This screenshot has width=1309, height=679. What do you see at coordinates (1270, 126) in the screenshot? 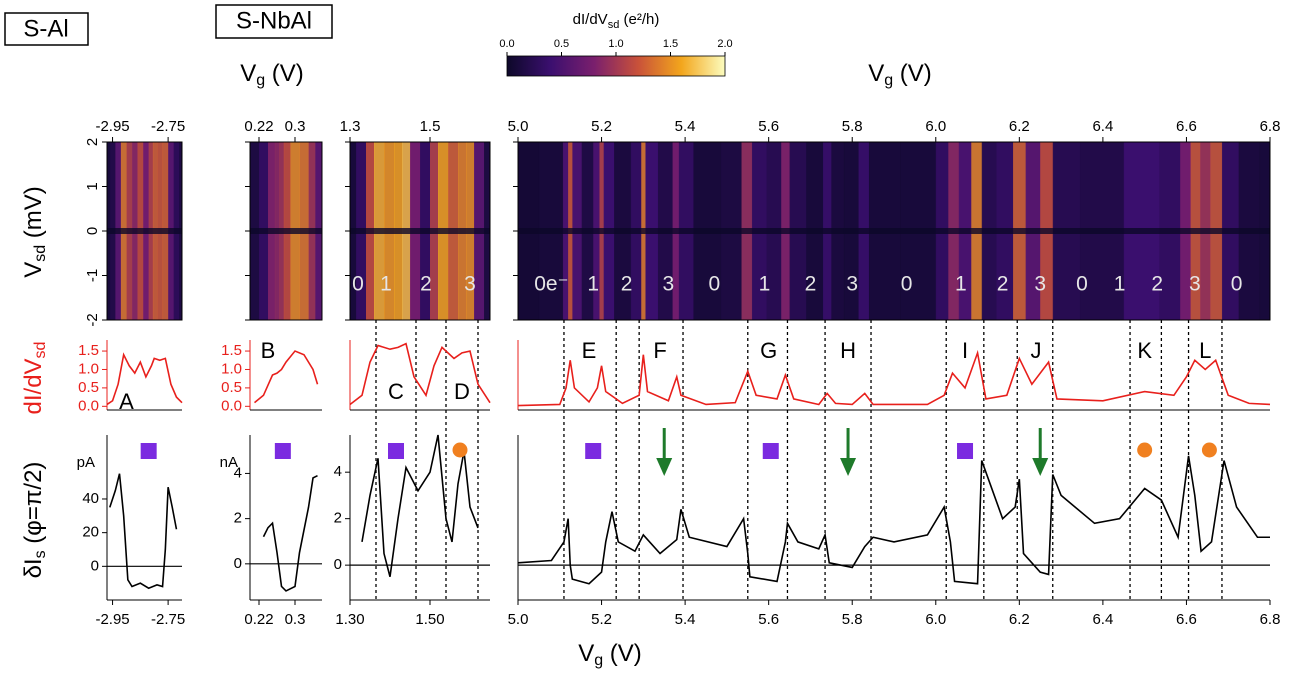
I see `x-tick-label: 6.8` at bounding box center [1270, 126].